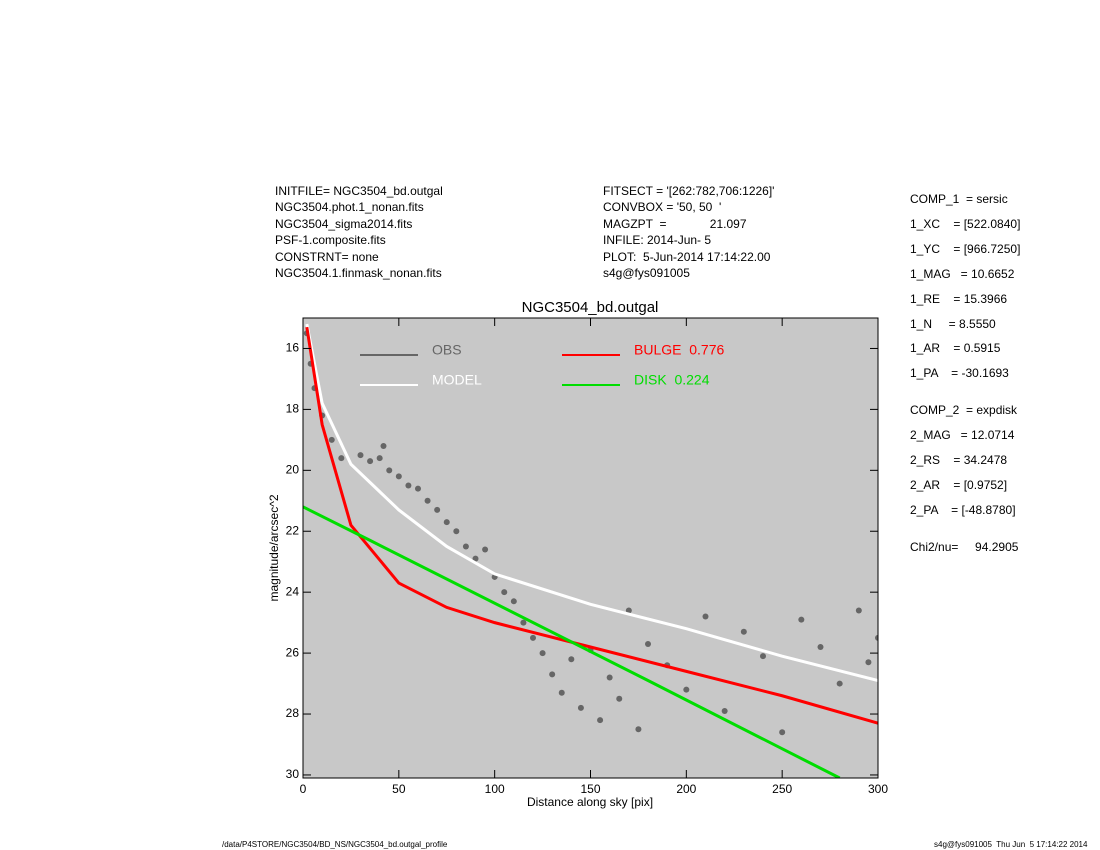 The height and width of the screenshot is (850, 1100). What do you see at coordinates (399, 789) in the screenshot?
I see `x-tick-label: 50` at bounding box center [399, 789].